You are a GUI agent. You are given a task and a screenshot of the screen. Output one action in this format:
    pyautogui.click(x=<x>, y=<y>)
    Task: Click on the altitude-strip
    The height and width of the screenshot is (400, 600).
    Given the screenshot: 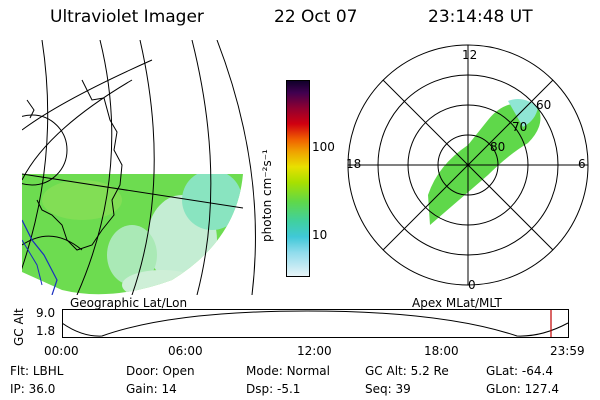 What is the action you would take?
    pyautogui.click(x=315, y=323)
    